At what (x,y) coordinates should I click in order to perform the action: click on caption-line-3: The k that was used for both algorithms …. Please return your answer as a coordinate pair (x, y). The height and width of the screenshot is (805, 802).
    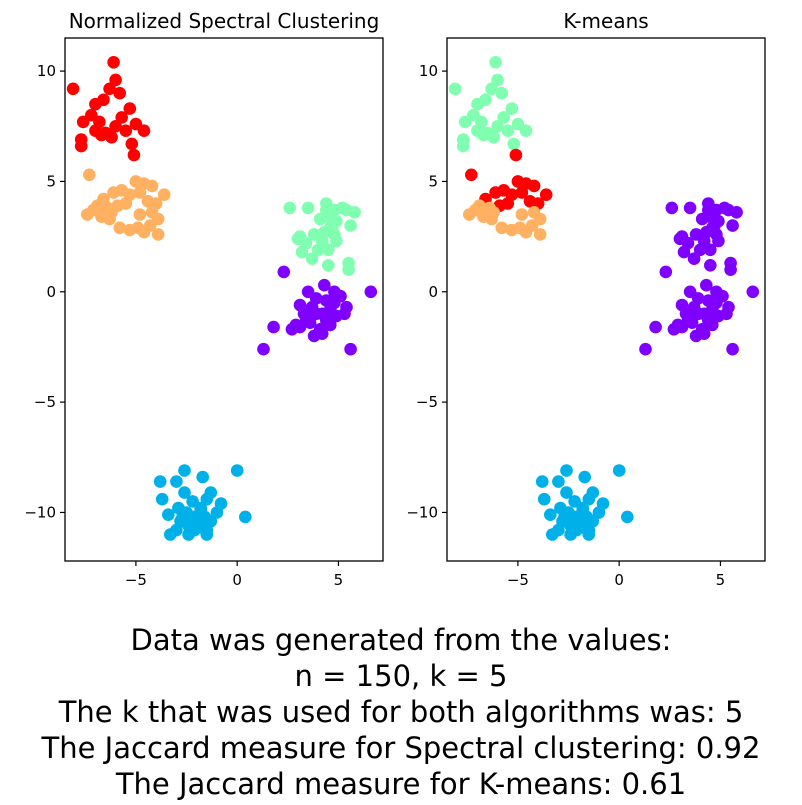
    Looking at the image, I should click on (401, 712).